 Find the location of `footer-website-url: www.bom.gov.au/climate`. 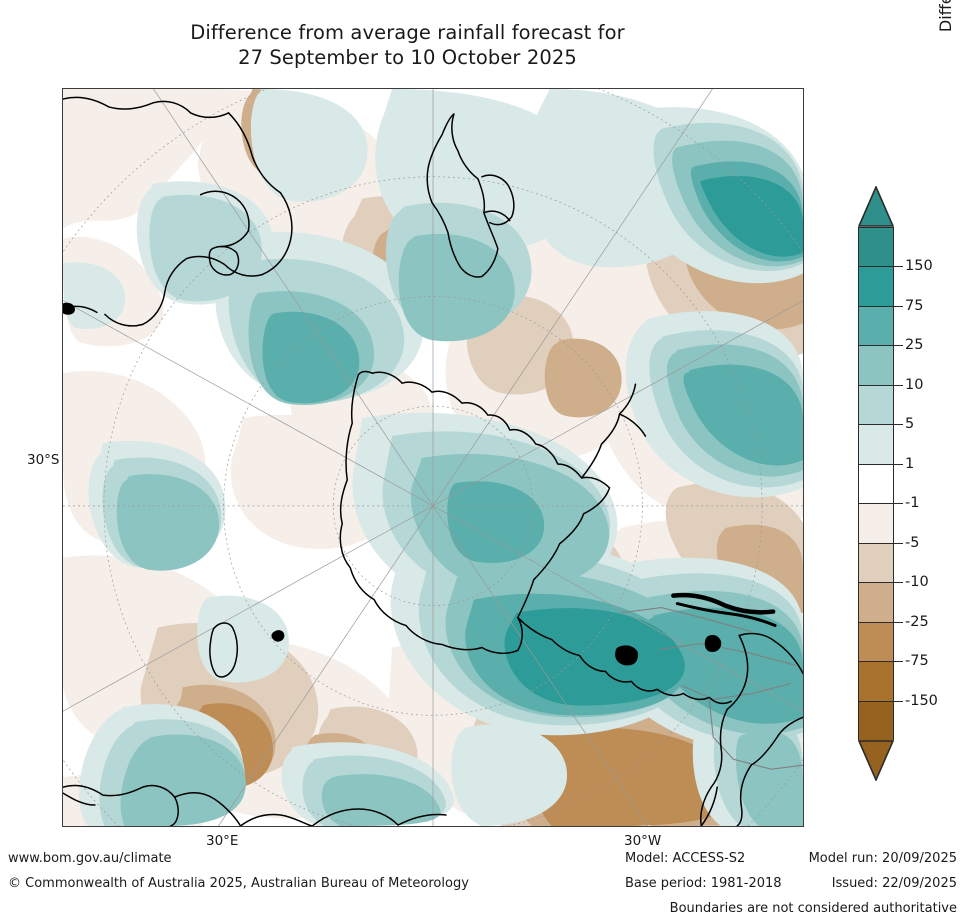

footer-website-url: www.bom.gov.au/climate is located at coordinates (90, 858).